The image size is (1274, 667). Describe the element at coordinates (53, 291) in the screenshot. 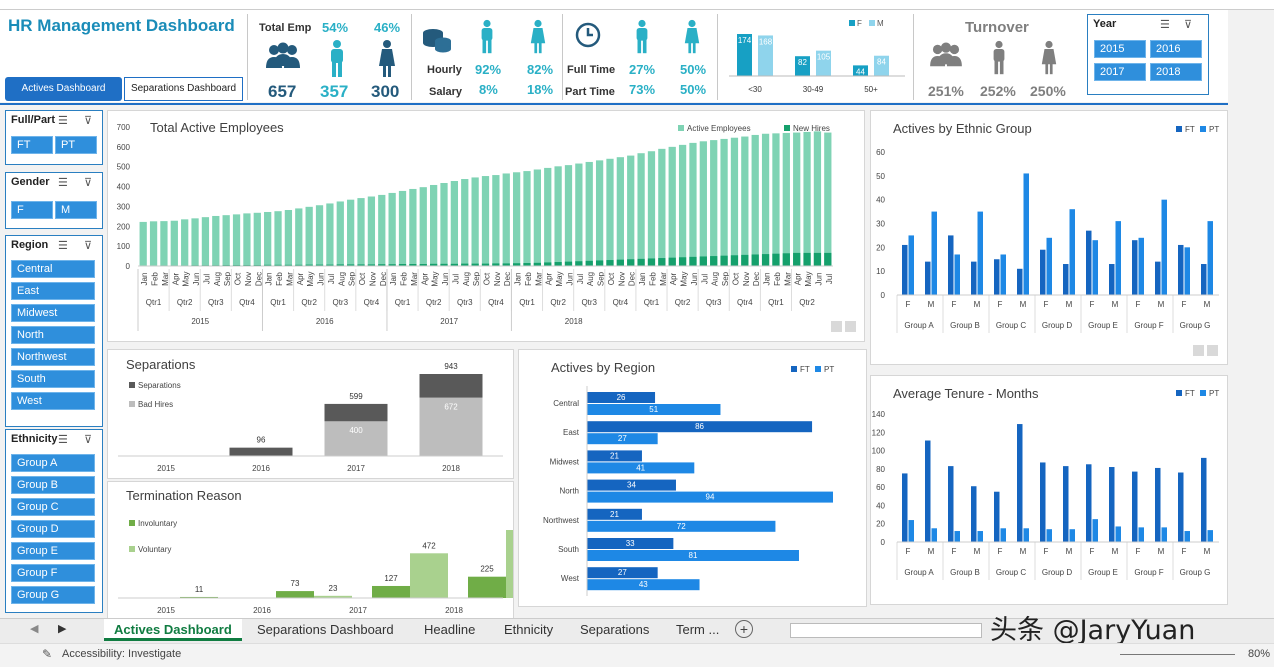

I see `region-item-east: East` at that location.